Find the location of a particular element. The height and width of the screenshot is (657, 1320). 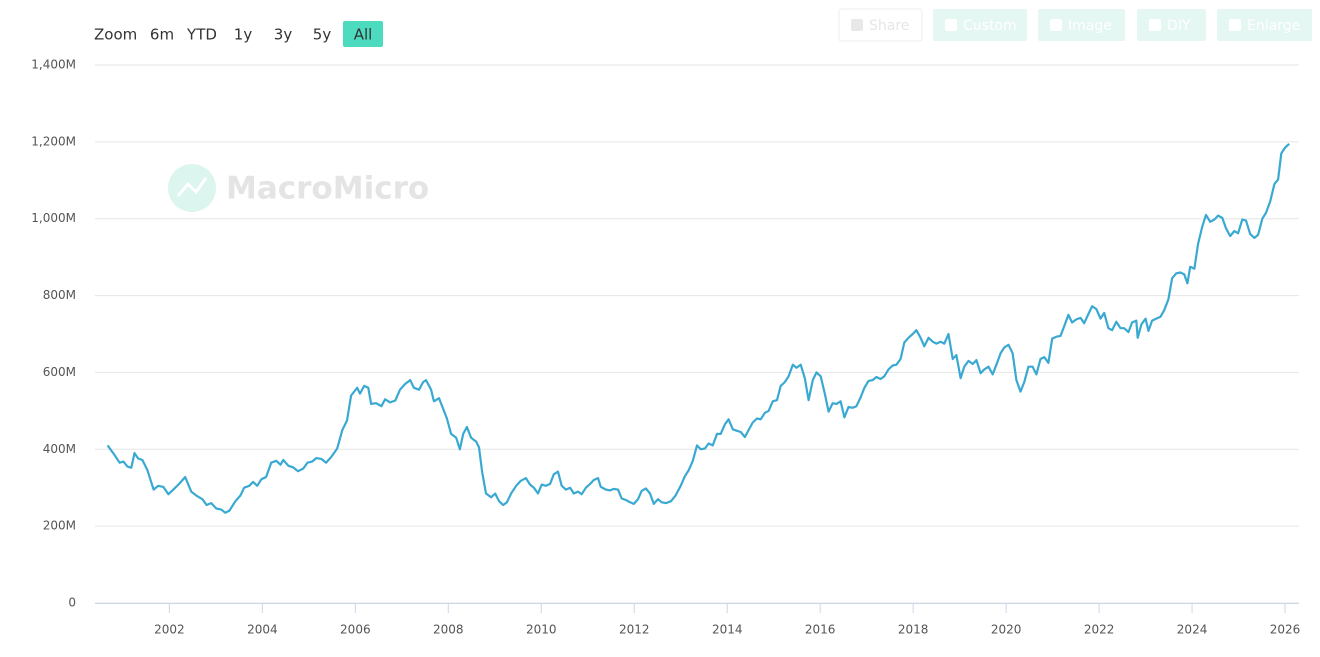

y-tick-label: 0 is located at coordinates (72, 603).